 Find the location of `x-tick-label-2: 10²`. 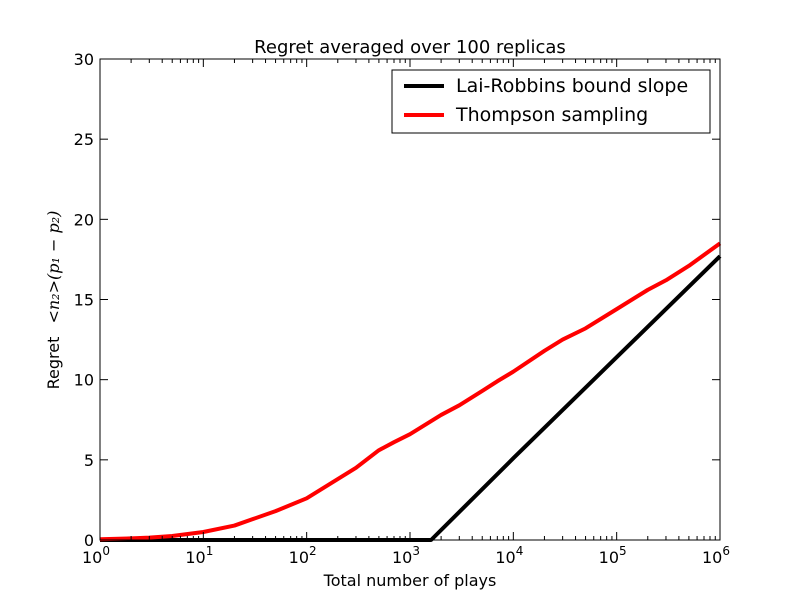

x-tick-label-2: 10² is located at coordinates (303, 555).